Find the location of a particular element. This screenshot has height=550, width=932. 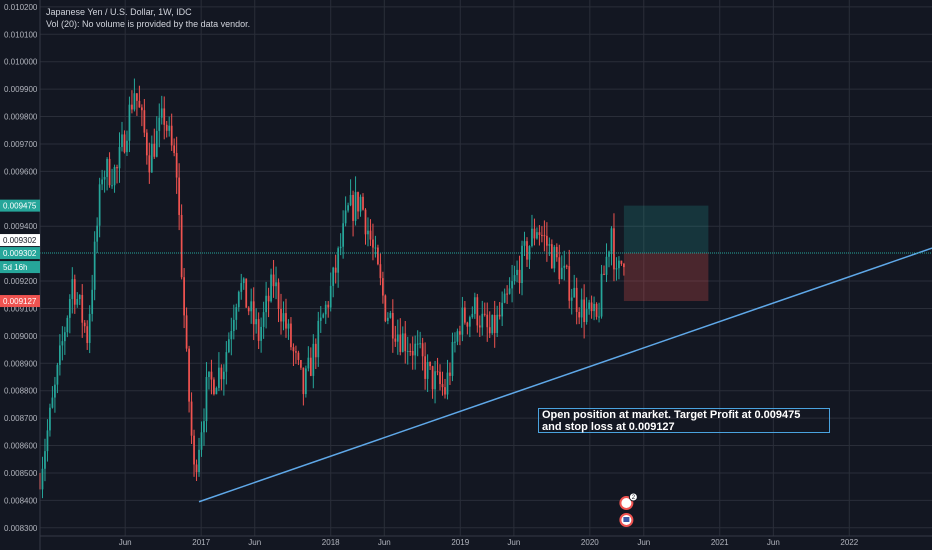

time-tick-label: 2018 is located at coordinates (331, 542).